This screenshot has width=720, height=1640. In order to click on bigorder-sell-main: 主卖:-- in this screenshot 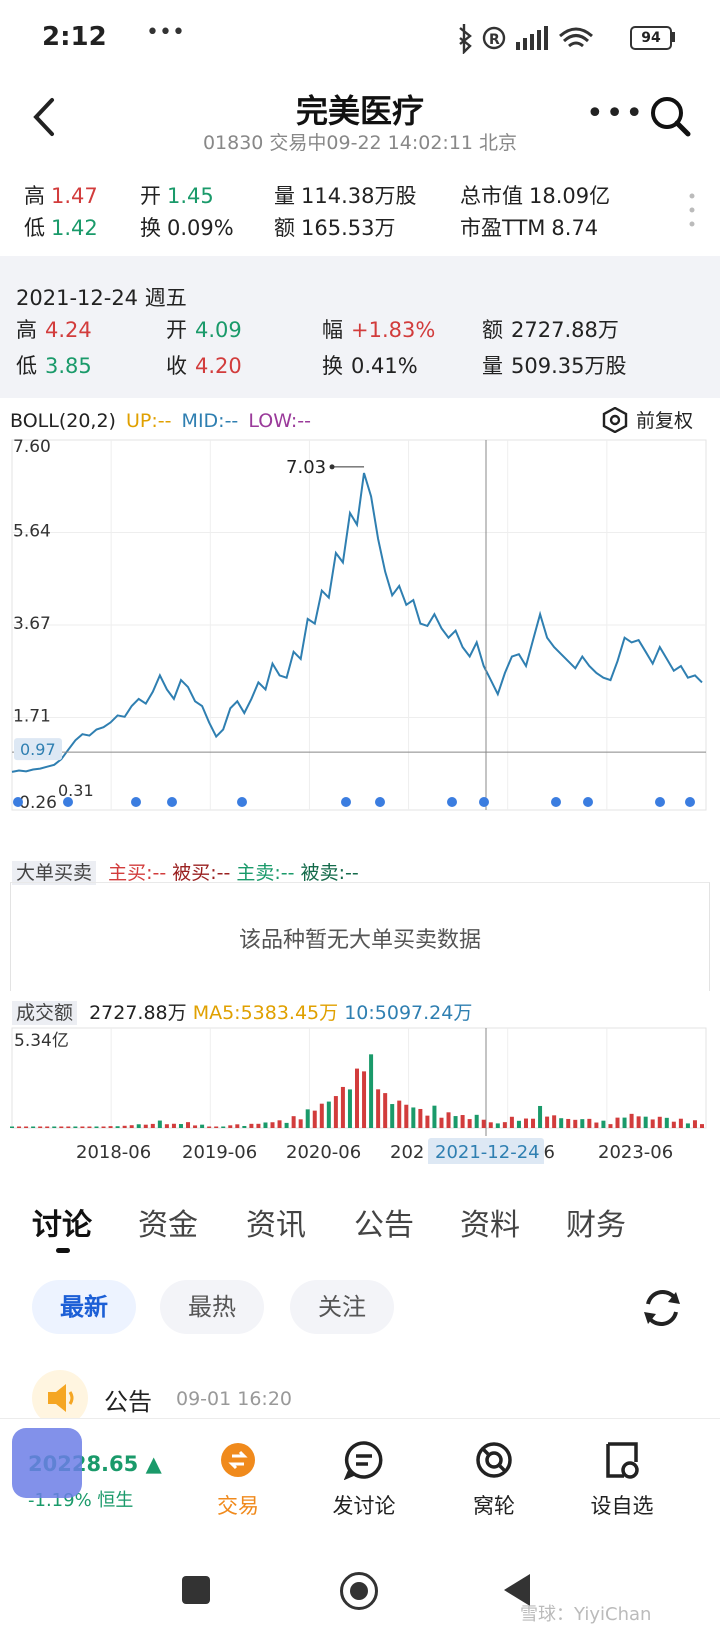, I will do `click(265, 873)`.